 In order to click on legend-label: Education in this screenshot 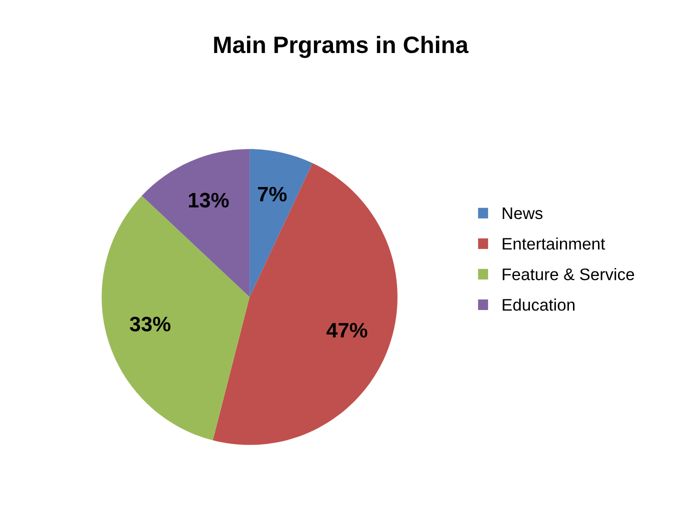, I will do `click(538, 304)`.